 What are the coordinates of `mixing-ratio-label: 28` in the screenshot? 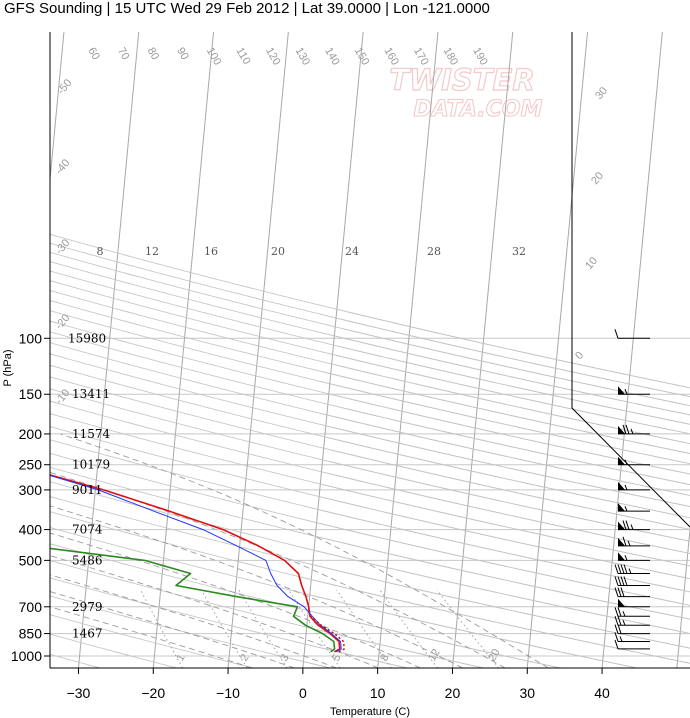 It's located at (434, 251).